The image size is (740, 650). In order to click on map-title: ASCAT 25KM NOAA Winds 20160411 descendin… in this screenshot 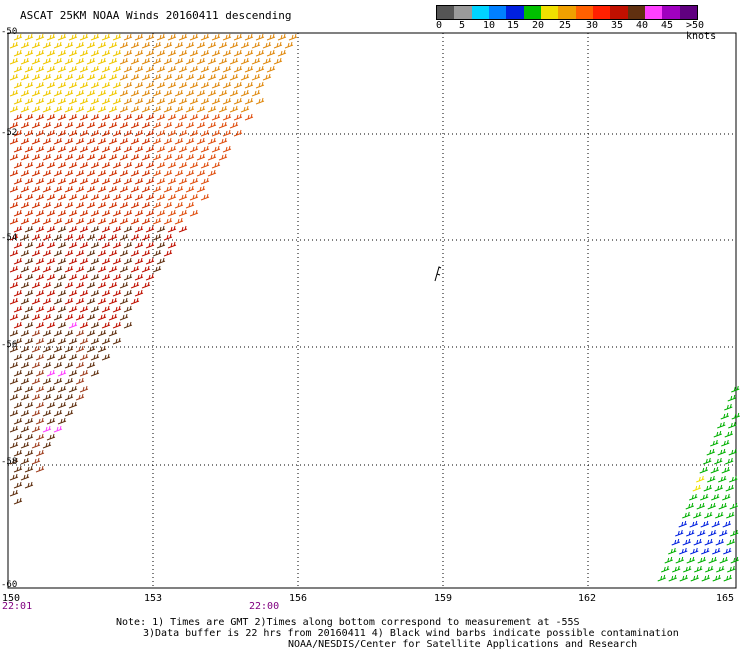, I will do `click(156, 15)`.